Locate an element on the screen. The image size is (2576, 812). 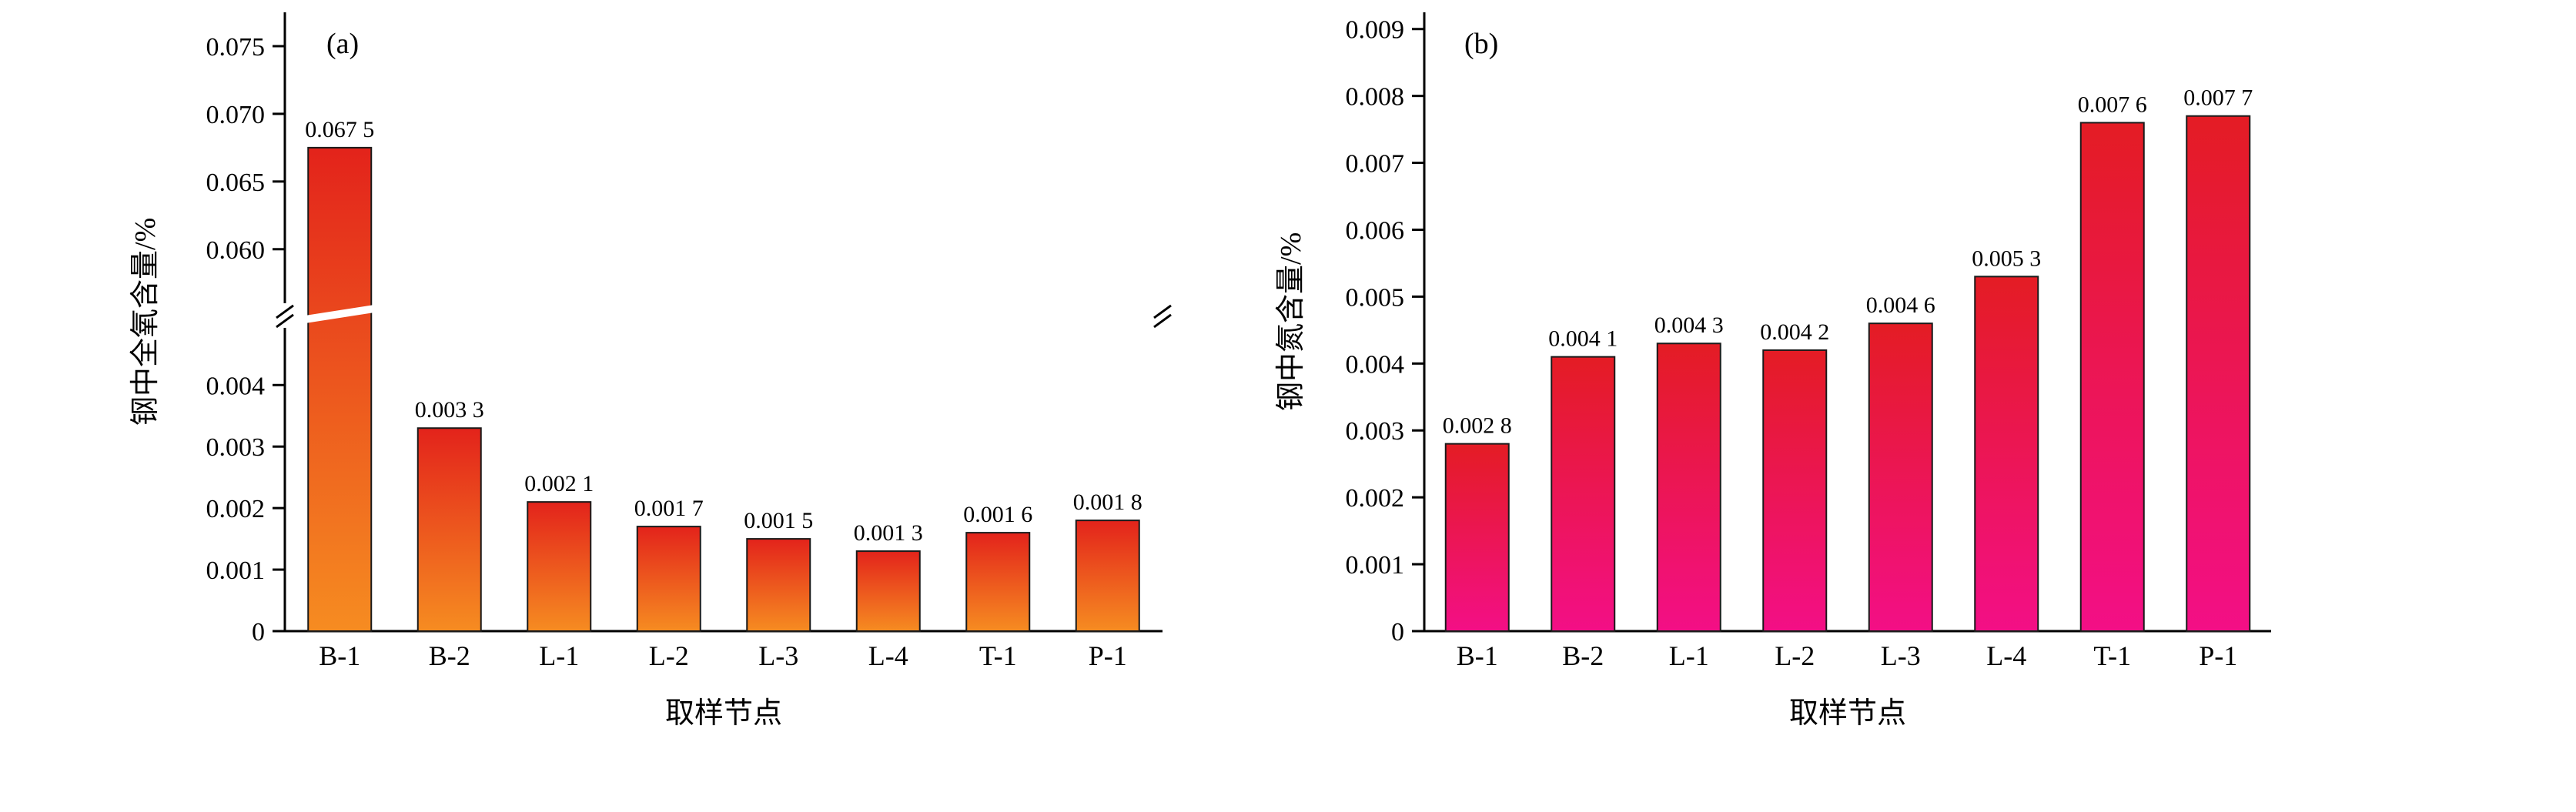
y-tick-label: 0.060 is located at coordinates (236, 250).